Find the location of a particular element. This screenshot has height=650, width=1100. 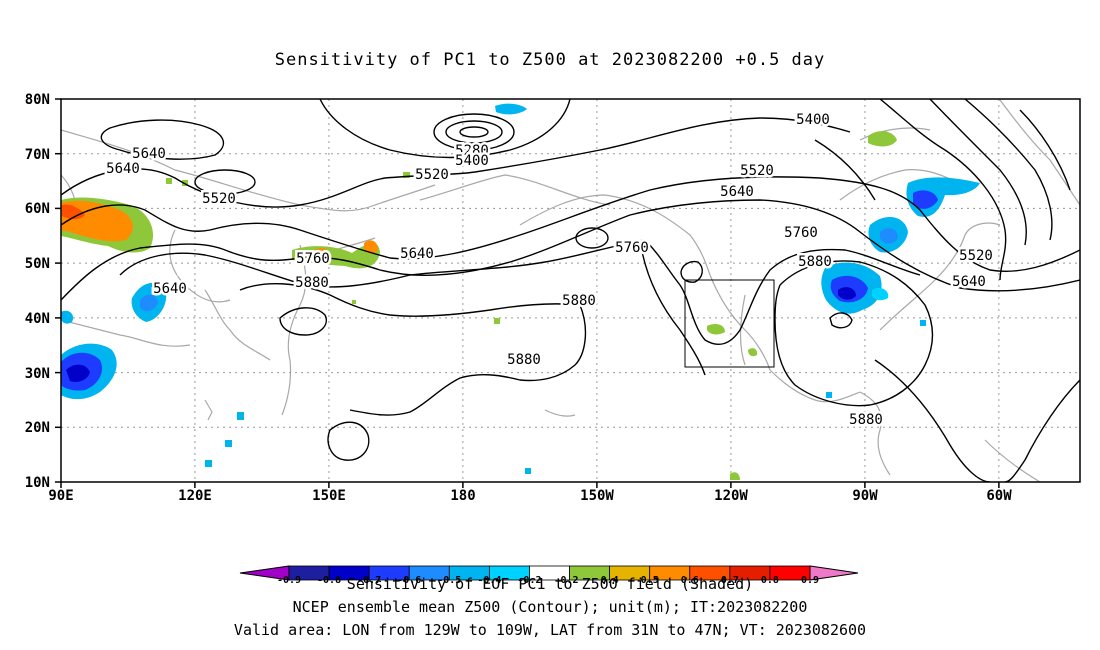

colorbar-tick-label: -0.2 is located at coordinates (529, 580).